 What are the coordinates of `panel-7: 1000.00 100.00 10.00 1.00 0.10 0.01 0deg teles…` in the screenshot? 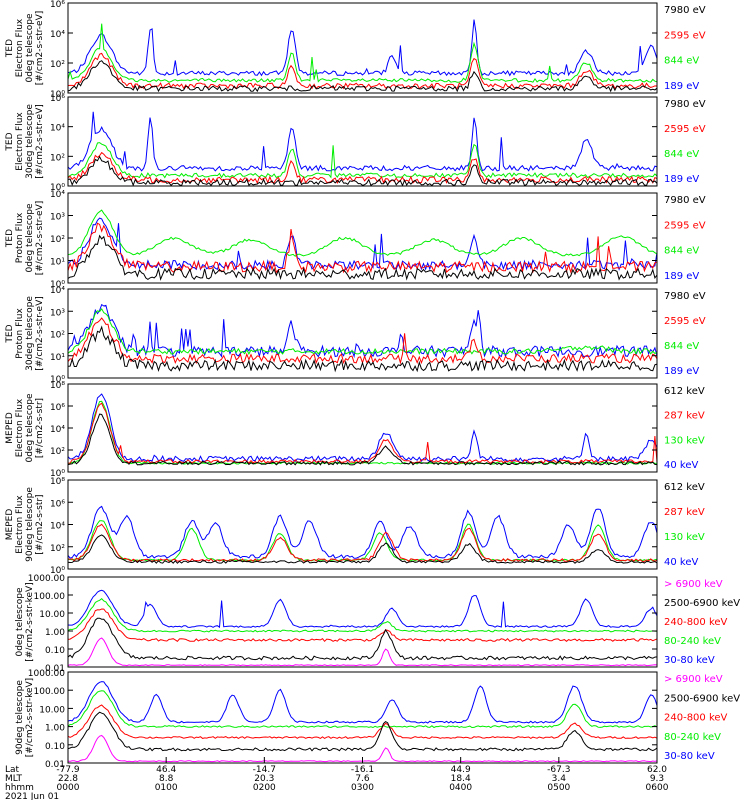 It's located at (377, 624).